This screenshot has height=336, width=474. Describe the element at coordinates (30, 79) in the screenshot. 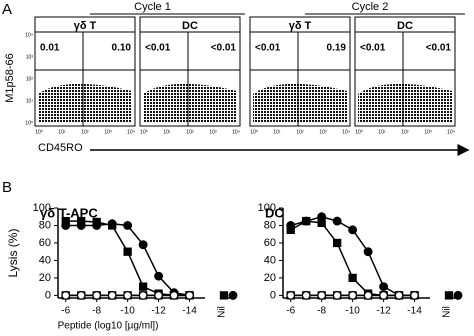

I see `y-tick-label: 10²` at that location.